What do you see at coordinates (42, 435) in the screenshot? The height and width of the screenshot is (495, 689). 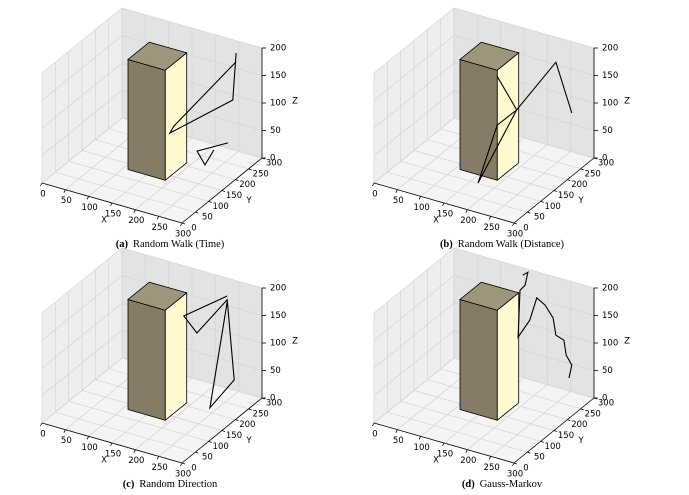 I see `x-tick-label: 0` at bounding box center [42, 435].